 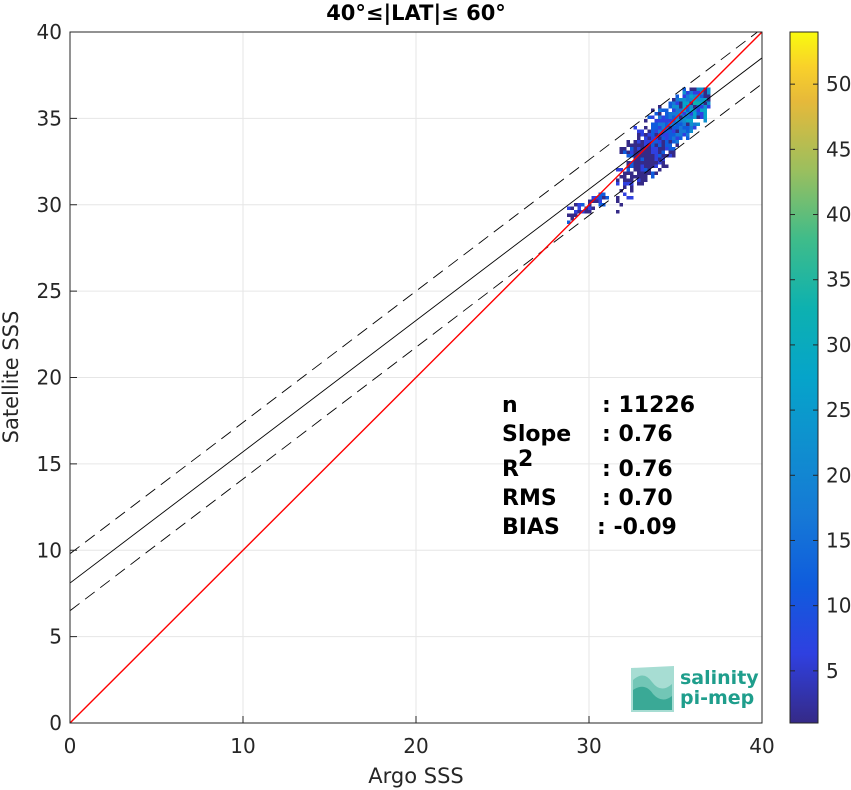 I want to click on stat-value: : -0.09, so click(x=637, y=527).